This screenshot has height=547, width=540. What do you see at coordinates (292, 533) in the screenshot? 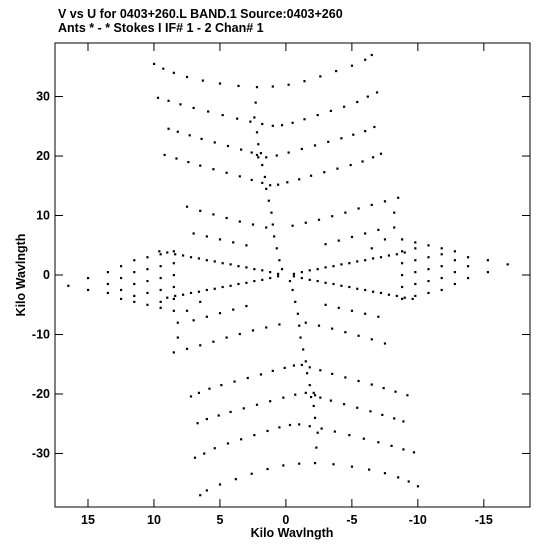
I see `x-axis-label: Kilo Wavlngth` at bounding box center [292, 533].